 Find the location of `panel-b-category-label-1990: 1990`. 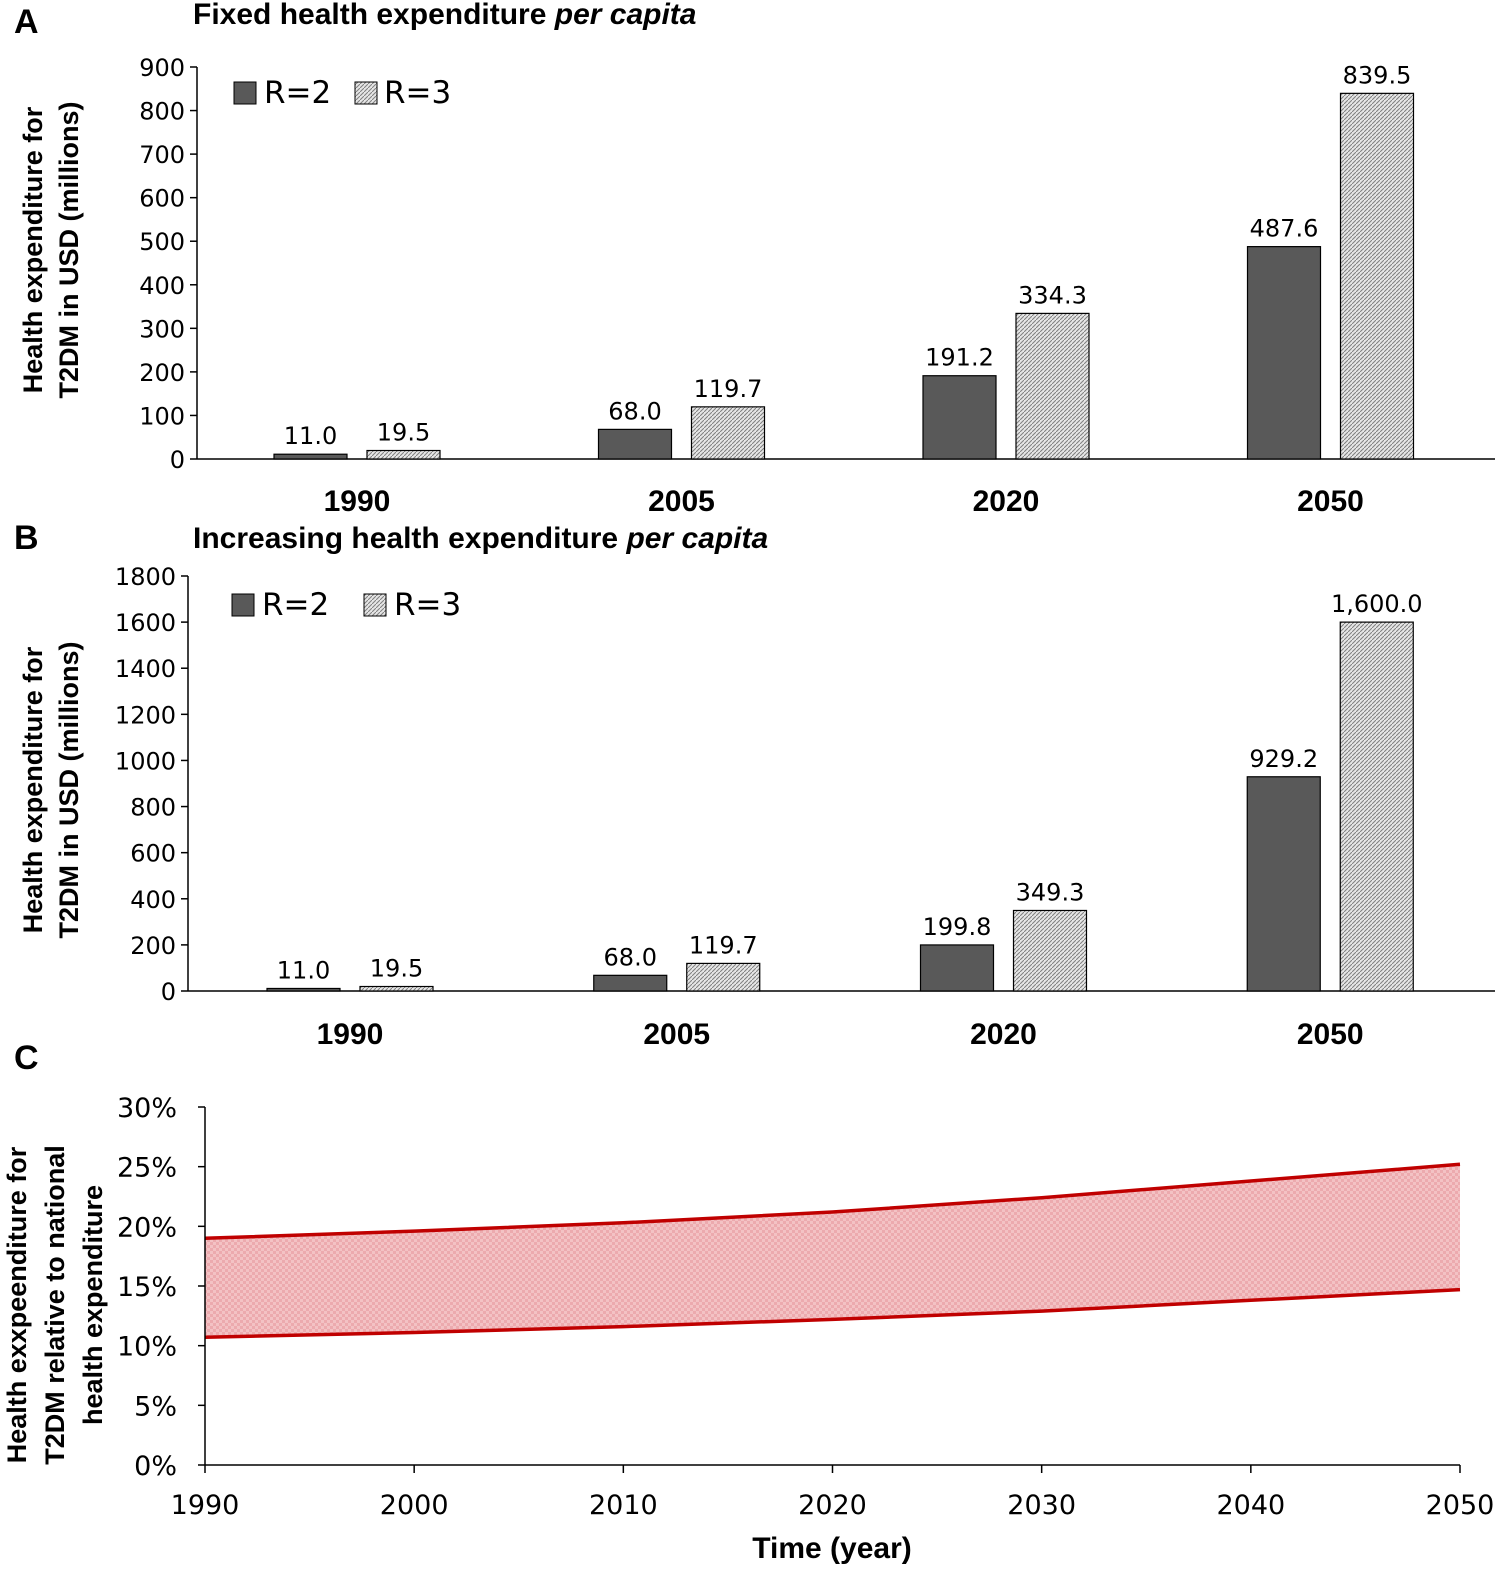

panel-b-category-label-1990: 1990 is located at coordinates (350, 1034).